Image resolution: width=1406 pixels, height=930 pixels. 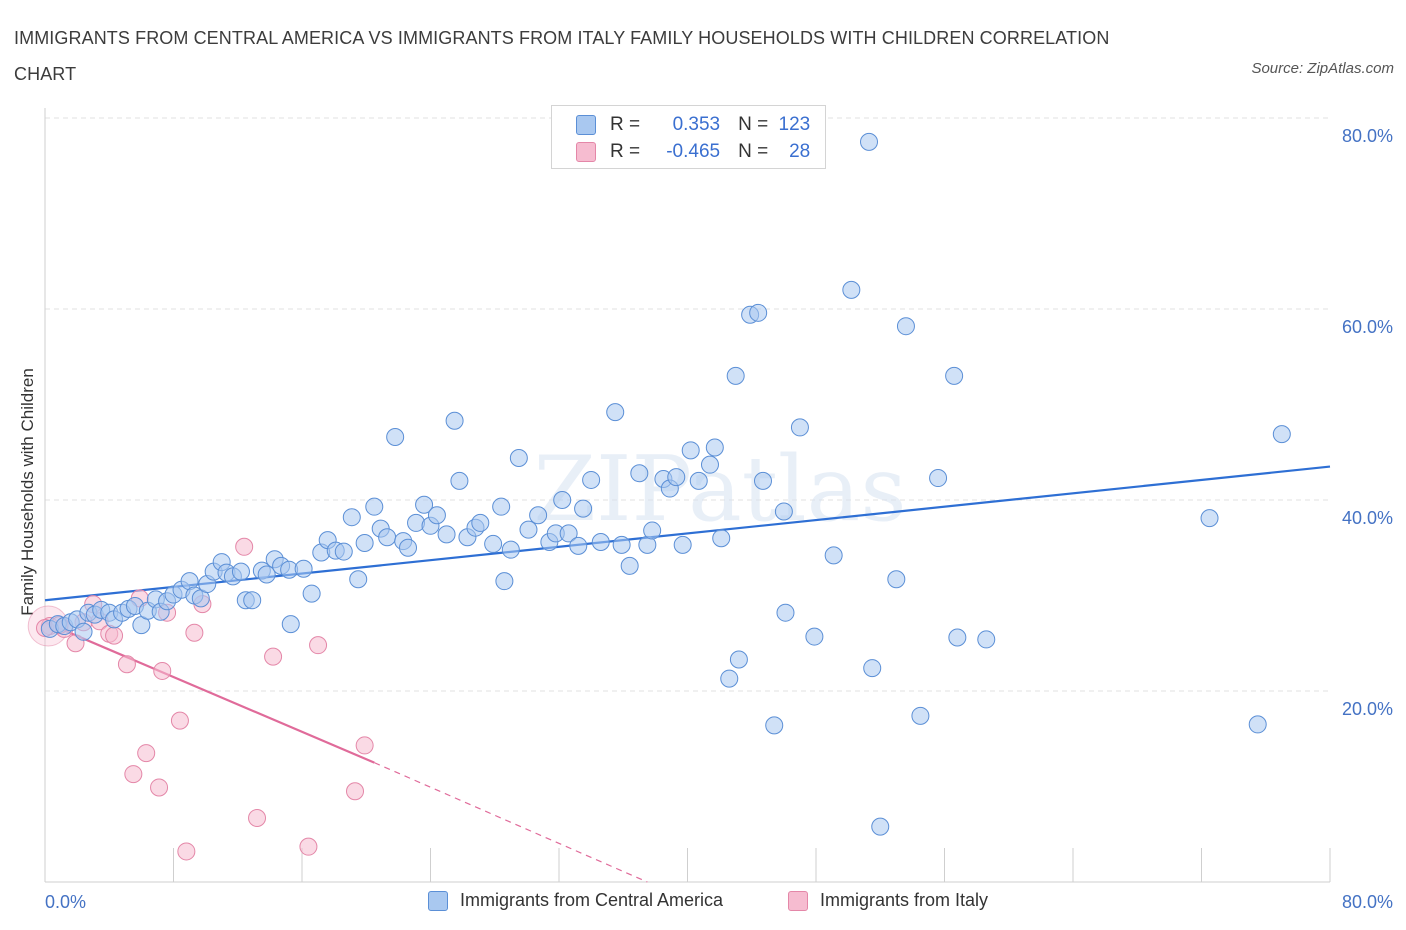 I want to click on n-value: 123, so click(x=794, y=124).